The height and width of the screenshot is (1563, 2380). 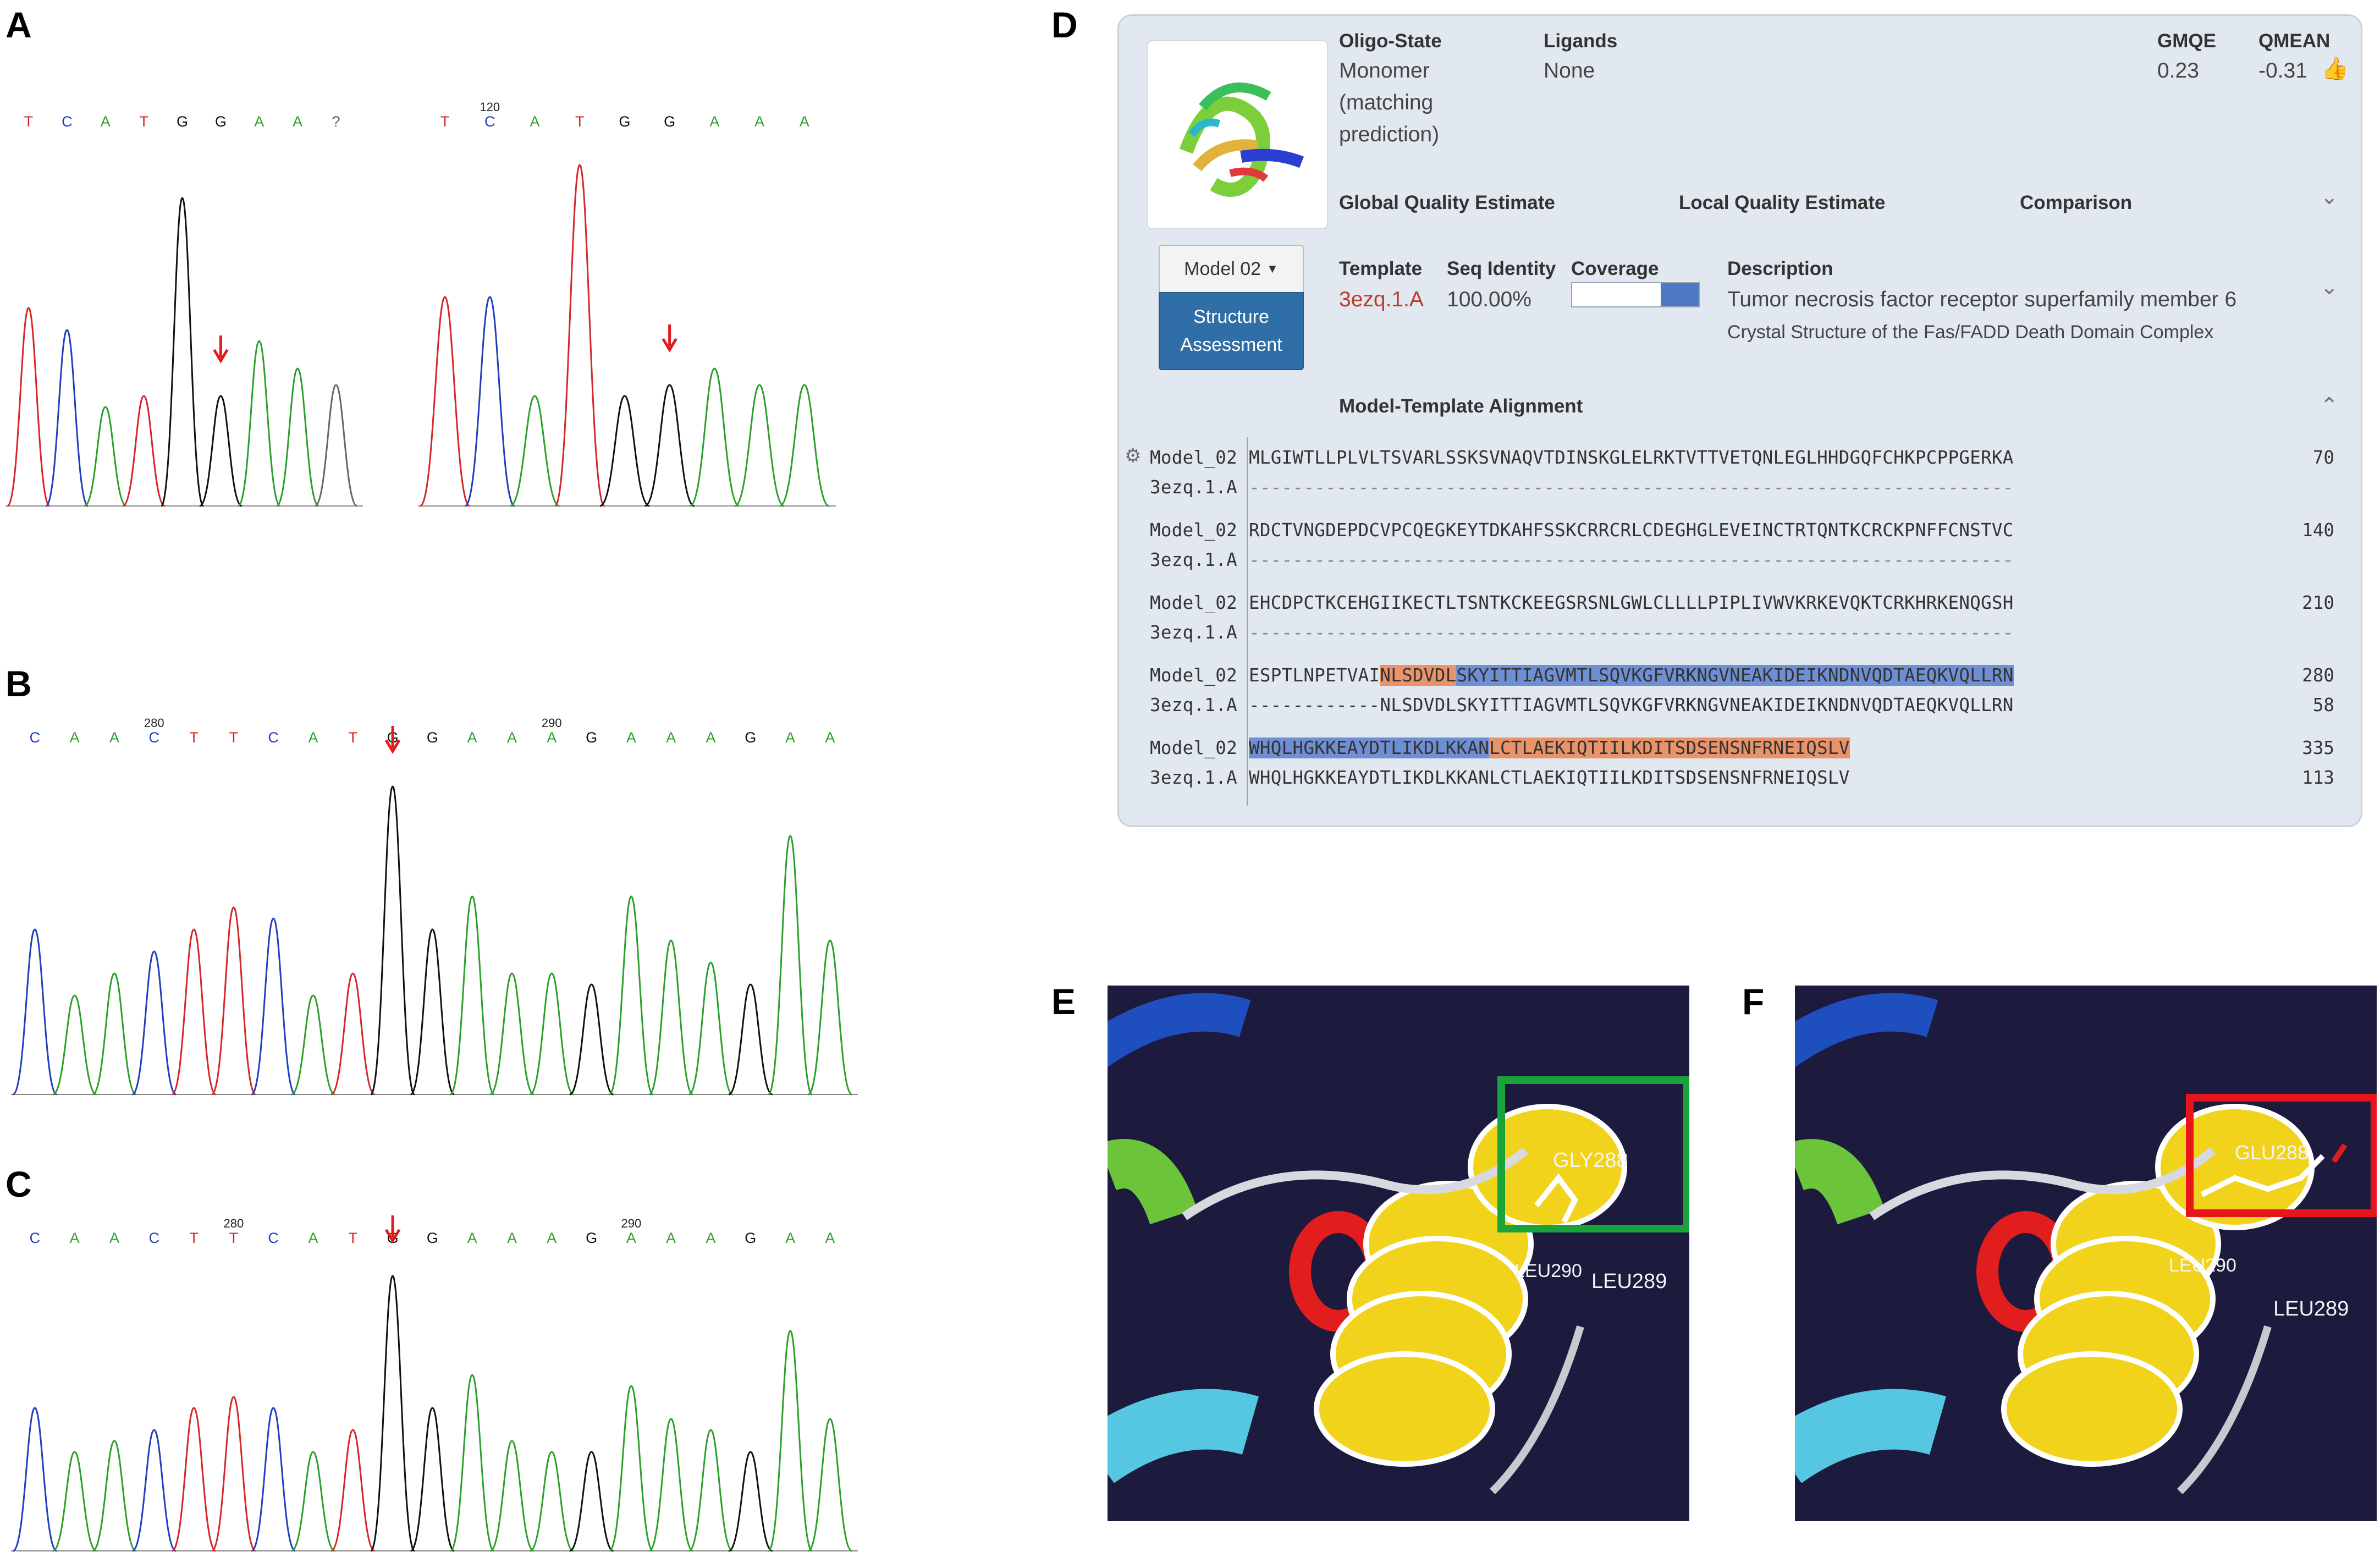 I want to click on template-header: Template, so click(x=1381, y=268).